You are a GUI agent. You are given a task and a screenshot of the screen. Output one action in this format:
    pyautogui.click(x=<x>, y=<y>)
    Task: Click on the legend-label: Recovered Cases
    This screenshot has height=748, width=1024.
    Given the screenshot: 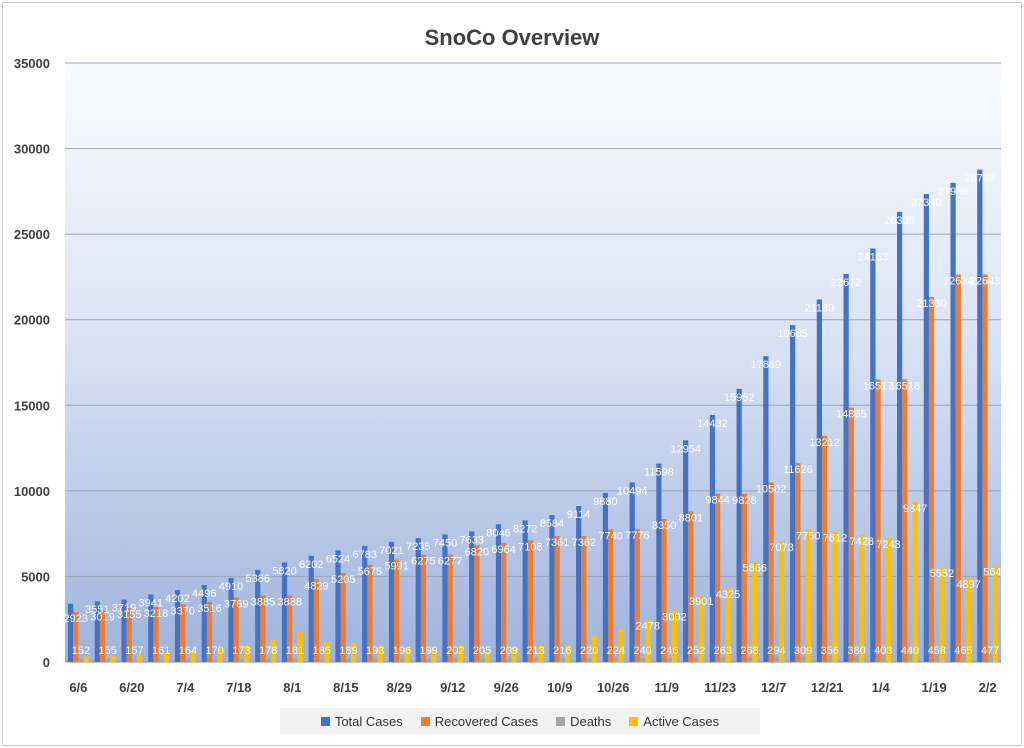 What is the action you would take?
    pyautogui.click(x=486, y=721)
    